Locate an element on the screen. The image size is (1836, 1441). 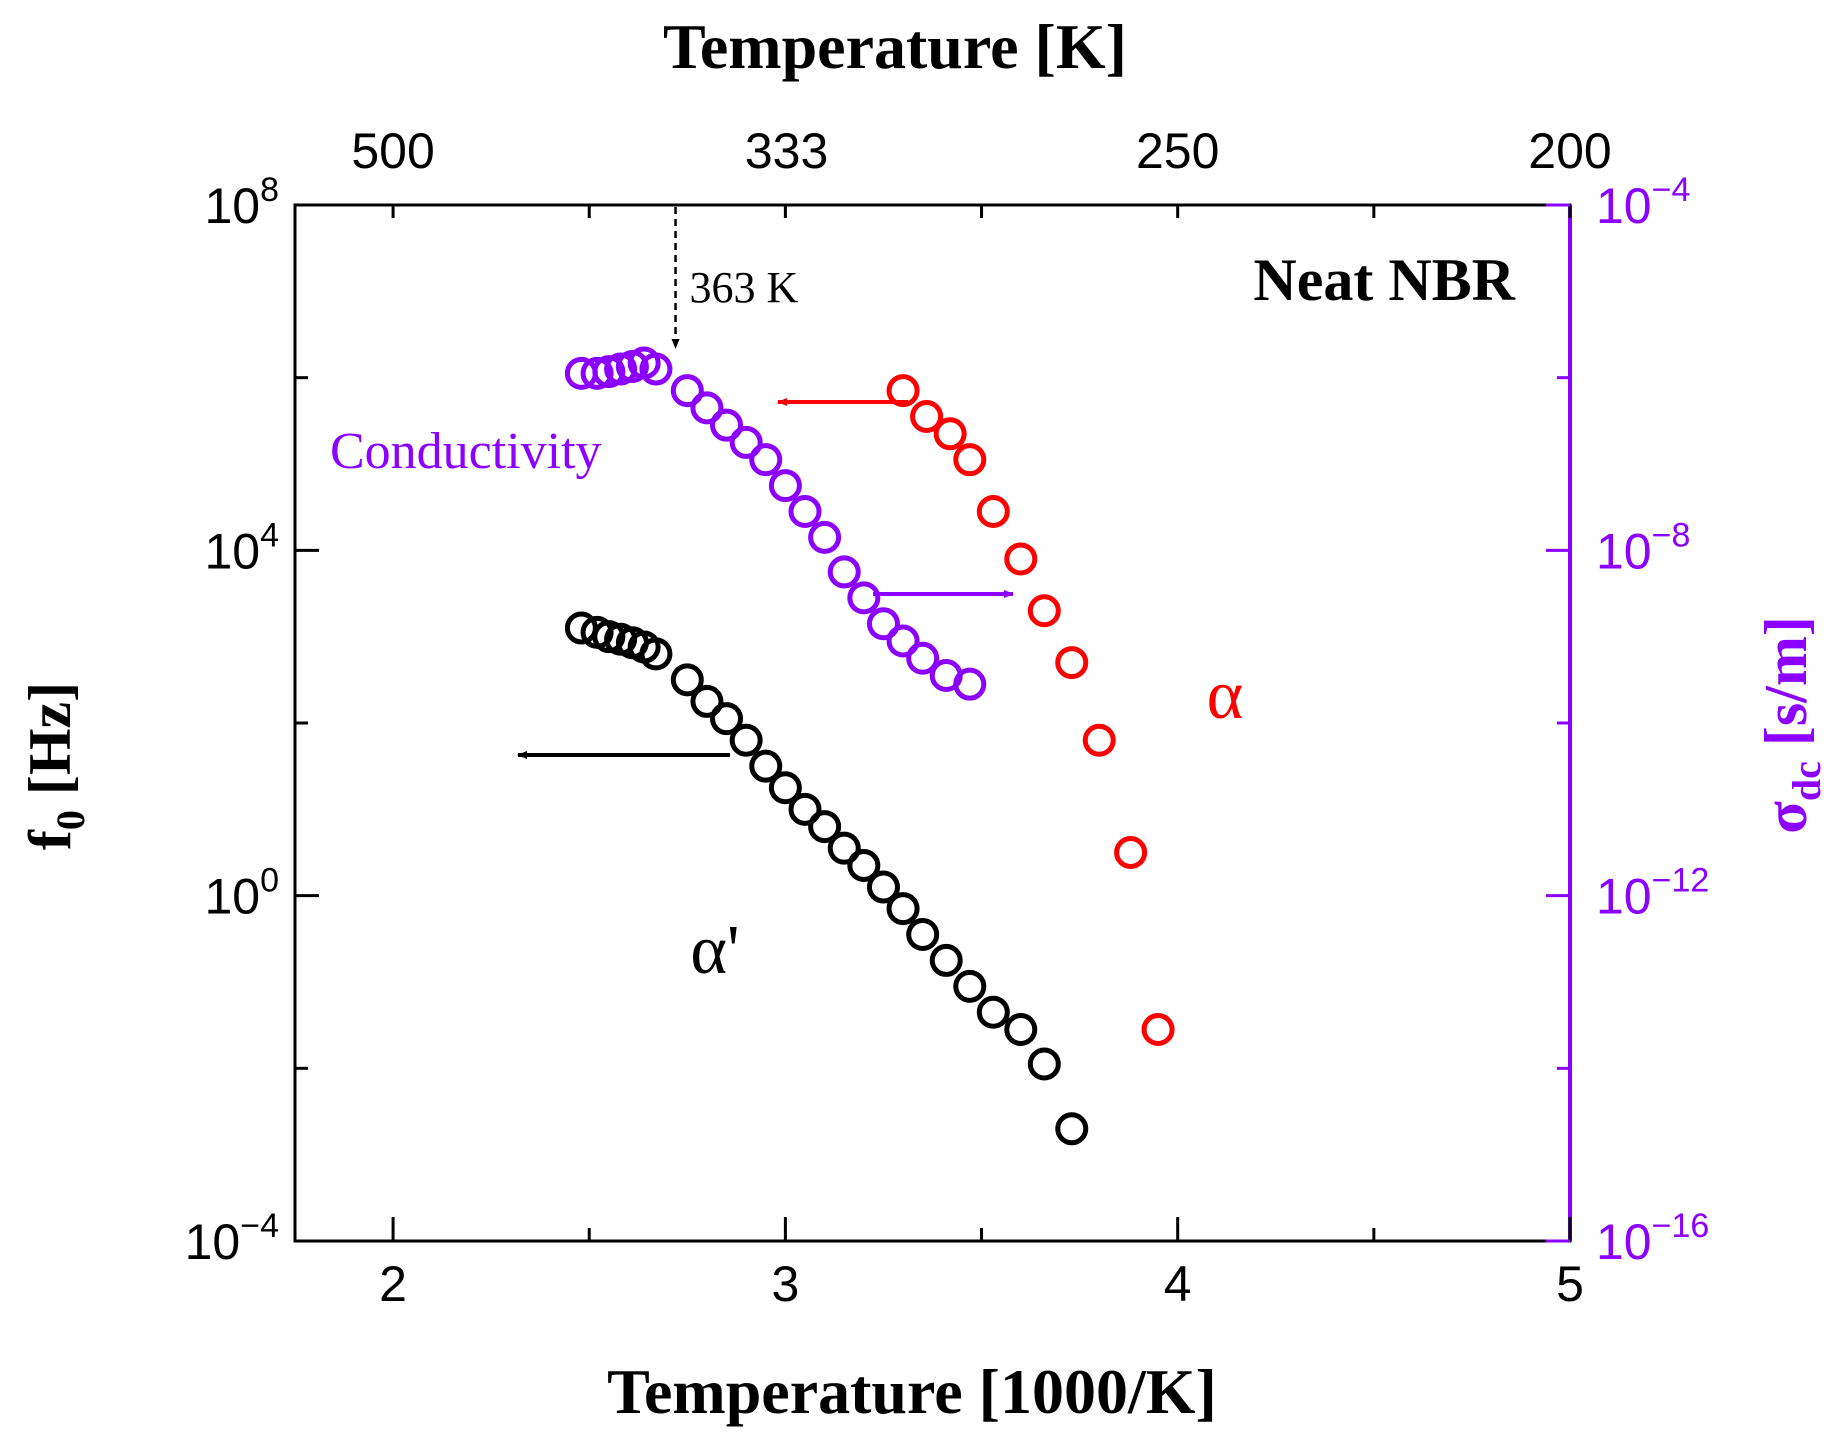
y-right-tick-label: 10⁻⁸ is located at coordinates (1643, 547).